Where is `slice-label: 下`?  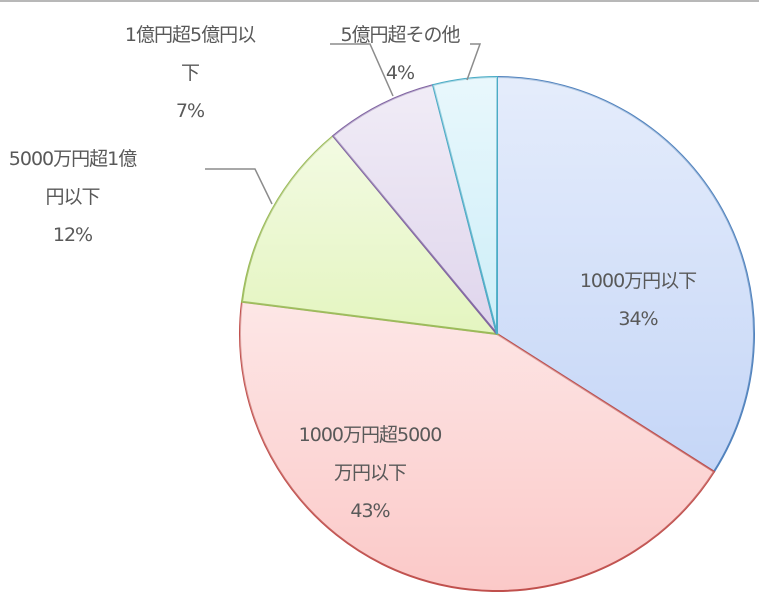
slice-label: 下 is located at coordinates (190, 73).